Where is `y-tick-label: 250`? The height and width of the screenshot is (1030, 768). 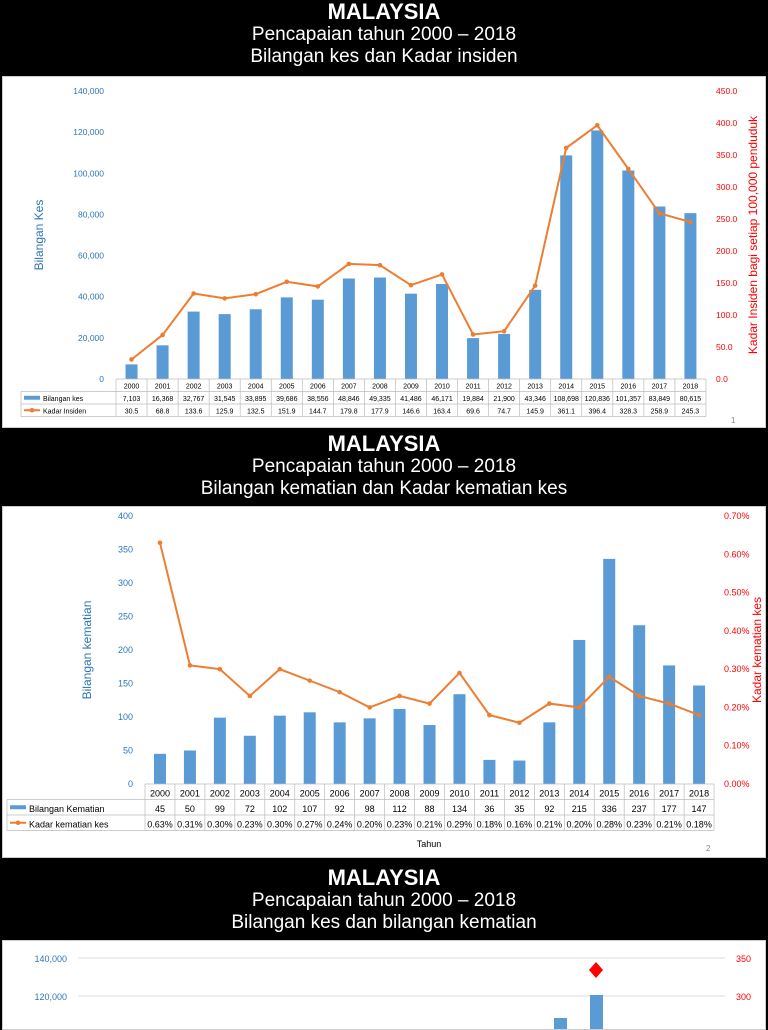
y-tick-label: 250 is located at coordinates (125, 617).